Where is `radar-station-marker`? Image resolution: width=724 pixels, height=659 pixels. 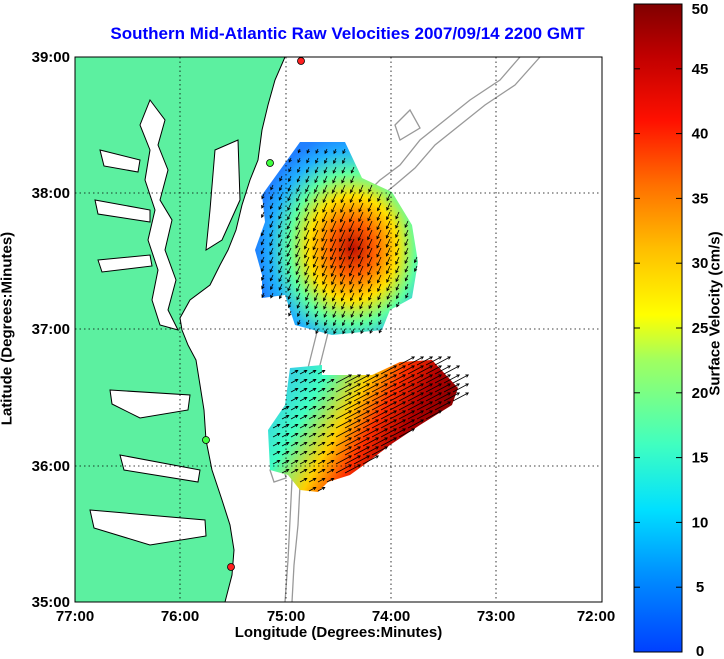
radar-station-marker is located at coordinates (270, 163).